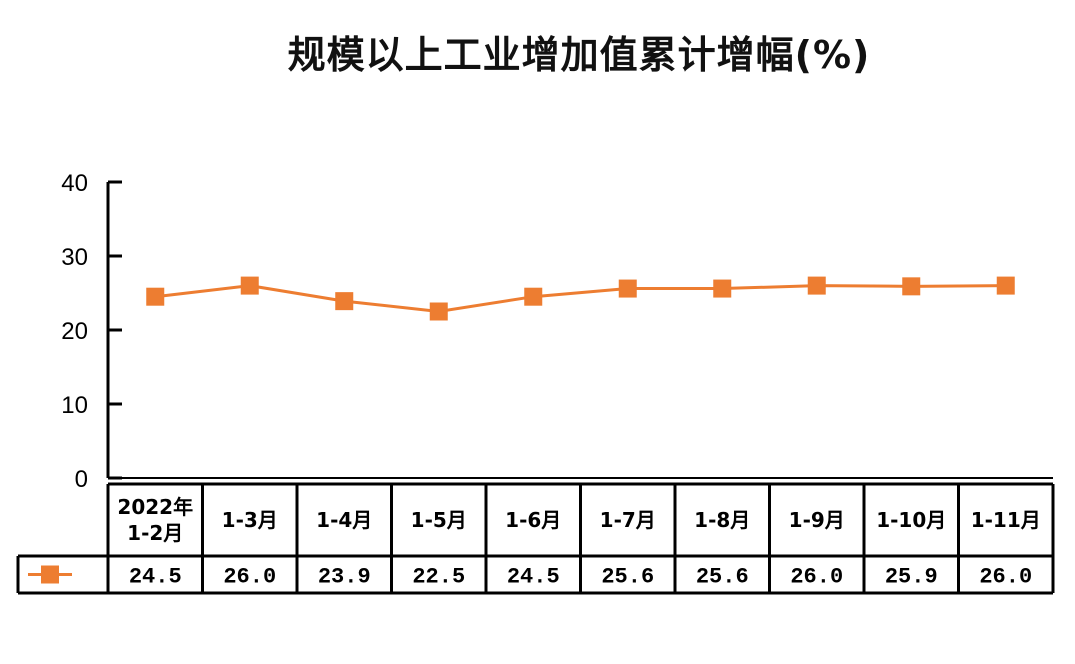  I want to click on category-label: 1-11月, so click(1006, 520).